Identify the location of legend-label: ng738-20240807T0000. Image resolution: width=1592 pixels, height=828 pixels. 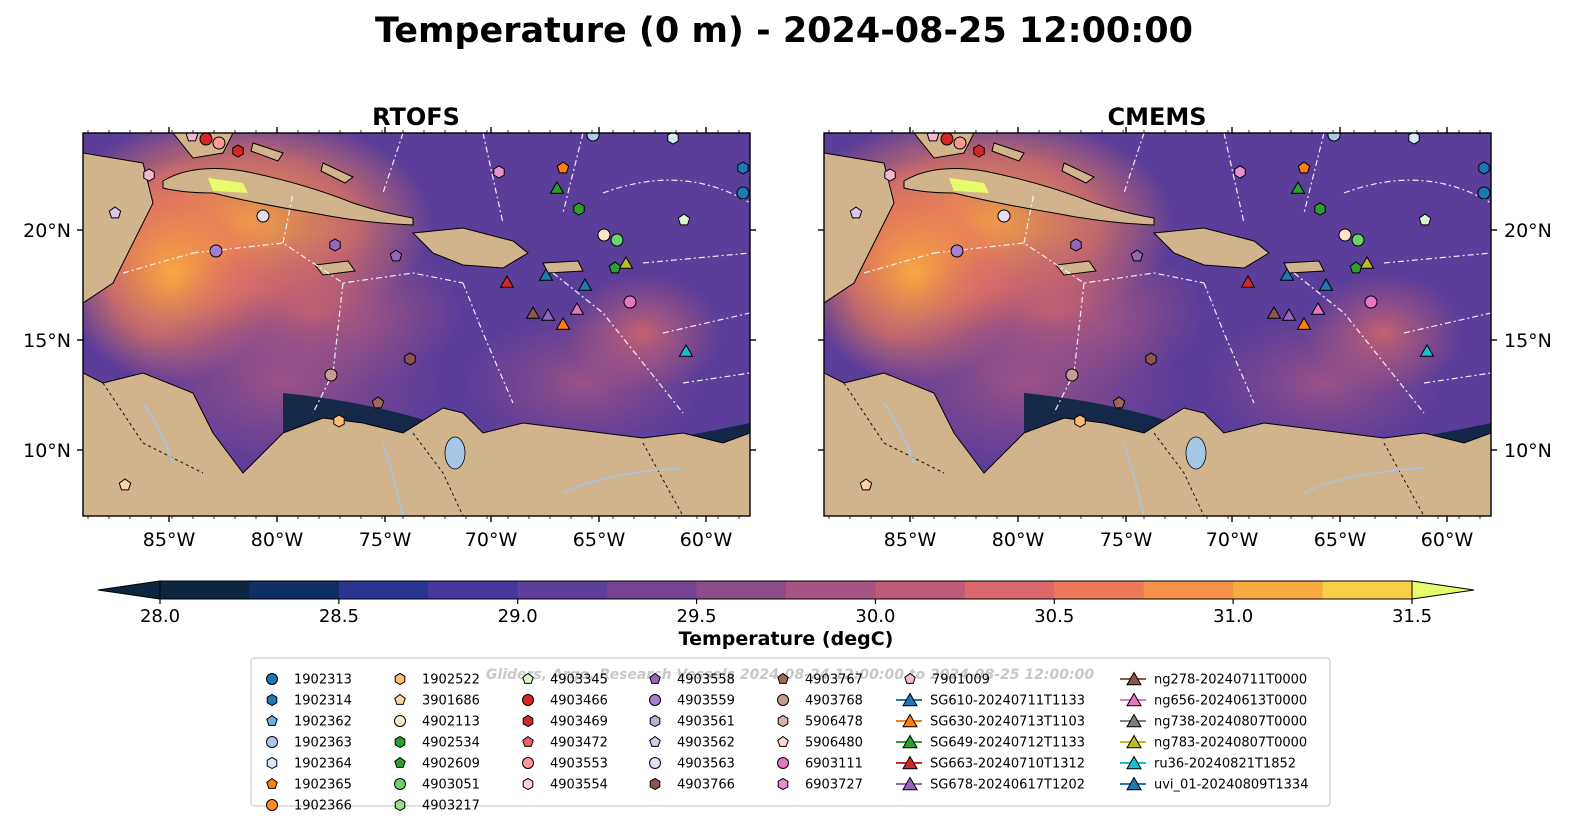
(1230, 722).